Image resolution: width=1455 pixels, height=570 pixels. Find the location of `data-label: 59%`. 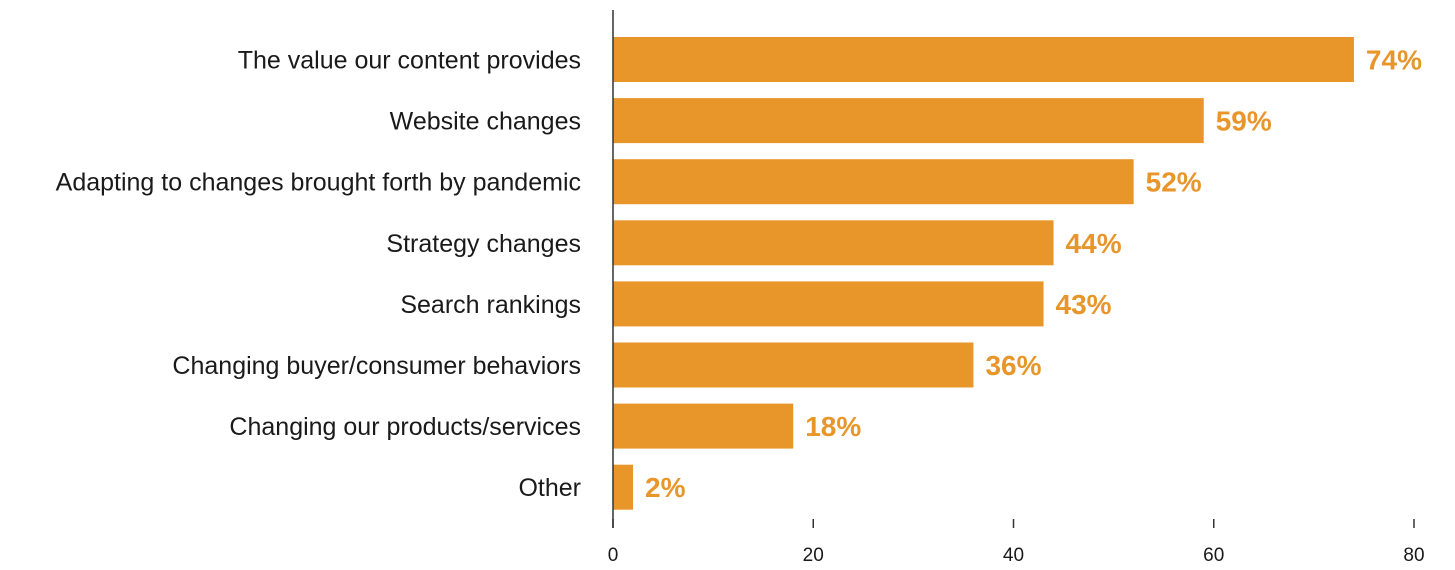

data-label: 59% is located at coordinates (1244, 121).